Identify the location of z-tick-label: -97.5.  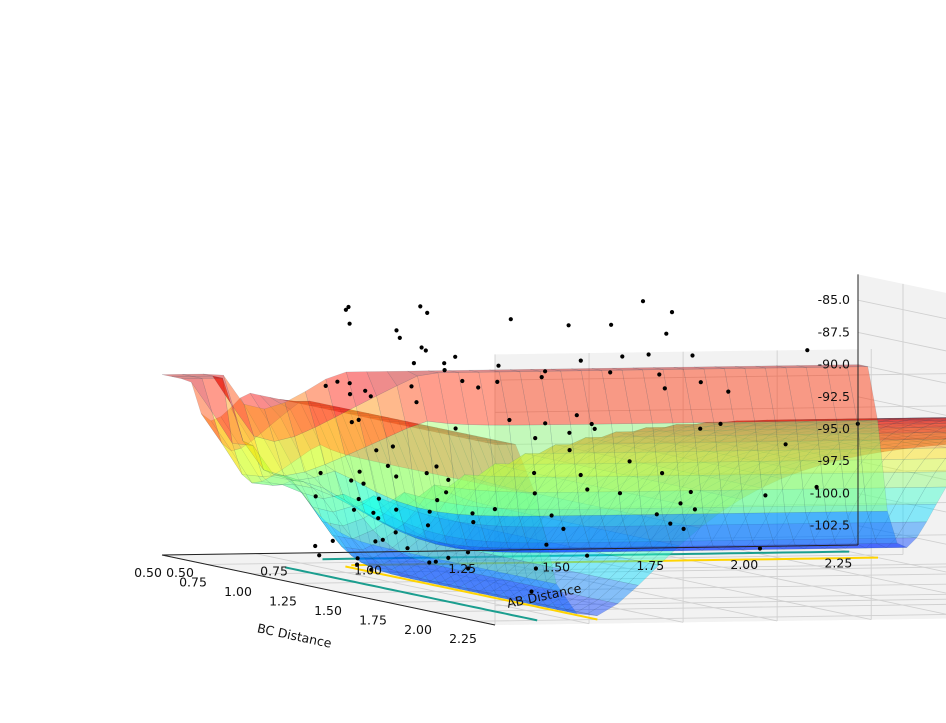
(834, 460).